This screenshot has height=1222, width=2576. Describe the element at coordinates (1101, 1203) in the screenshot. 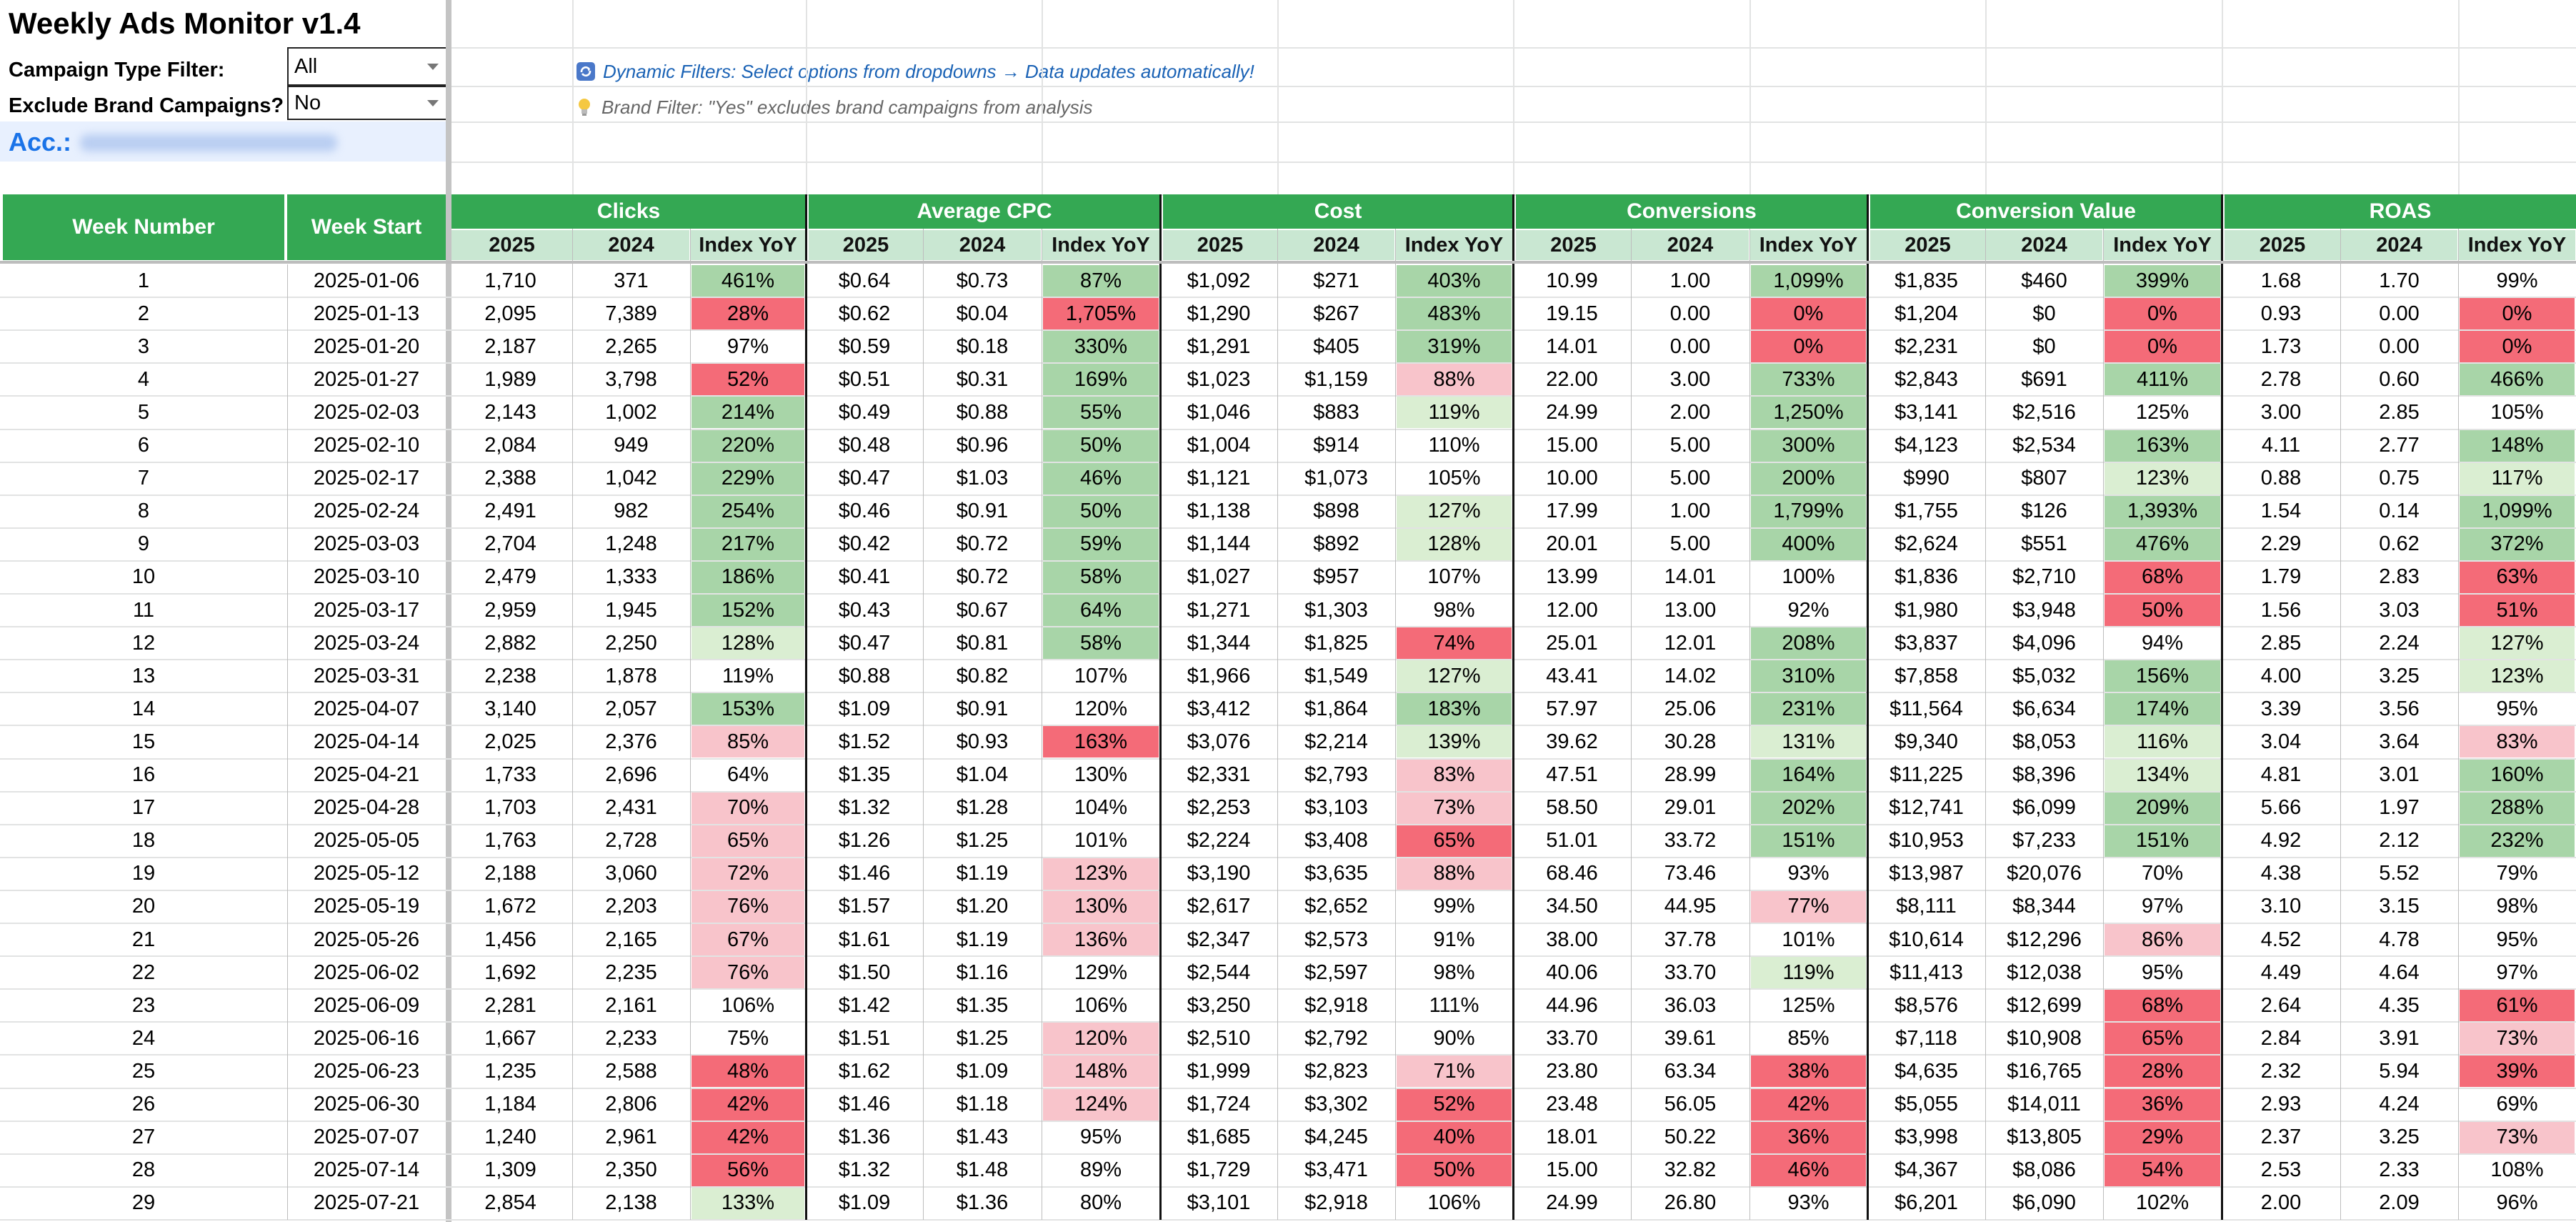

I see `index-yoy-cell: 80%` at that location.